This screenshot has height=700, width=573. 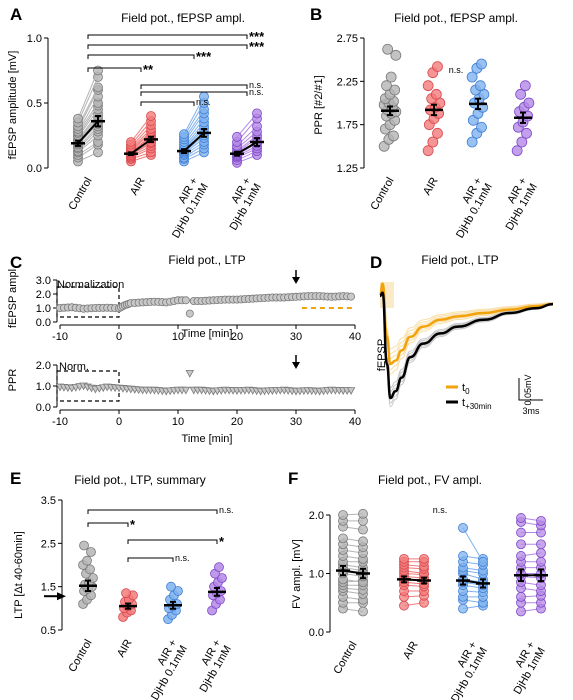 I want to click on panel-c-bottom-xtick-label: 40, so click(x=355, y=422).